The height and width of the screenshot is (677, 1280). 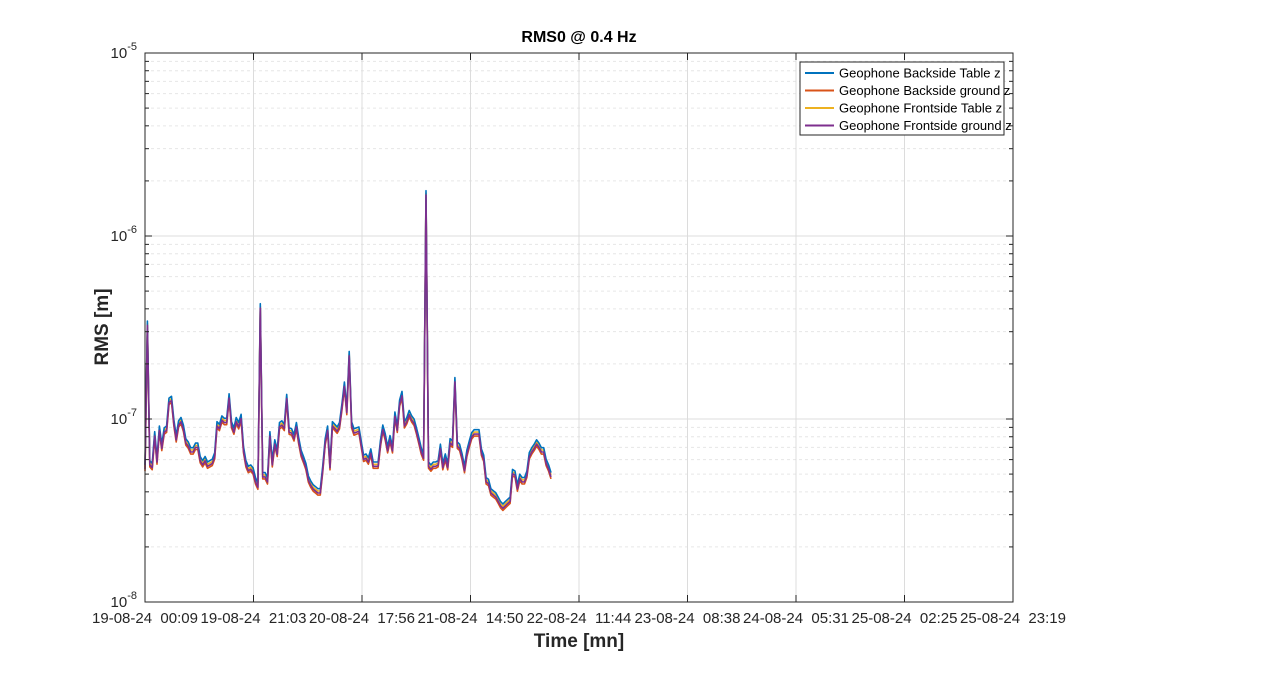 What do you see at coordinates (124, 417) in the screenshot?
I see `y-tick-label: 10⁻⁷` at bounding box center [124, 417].